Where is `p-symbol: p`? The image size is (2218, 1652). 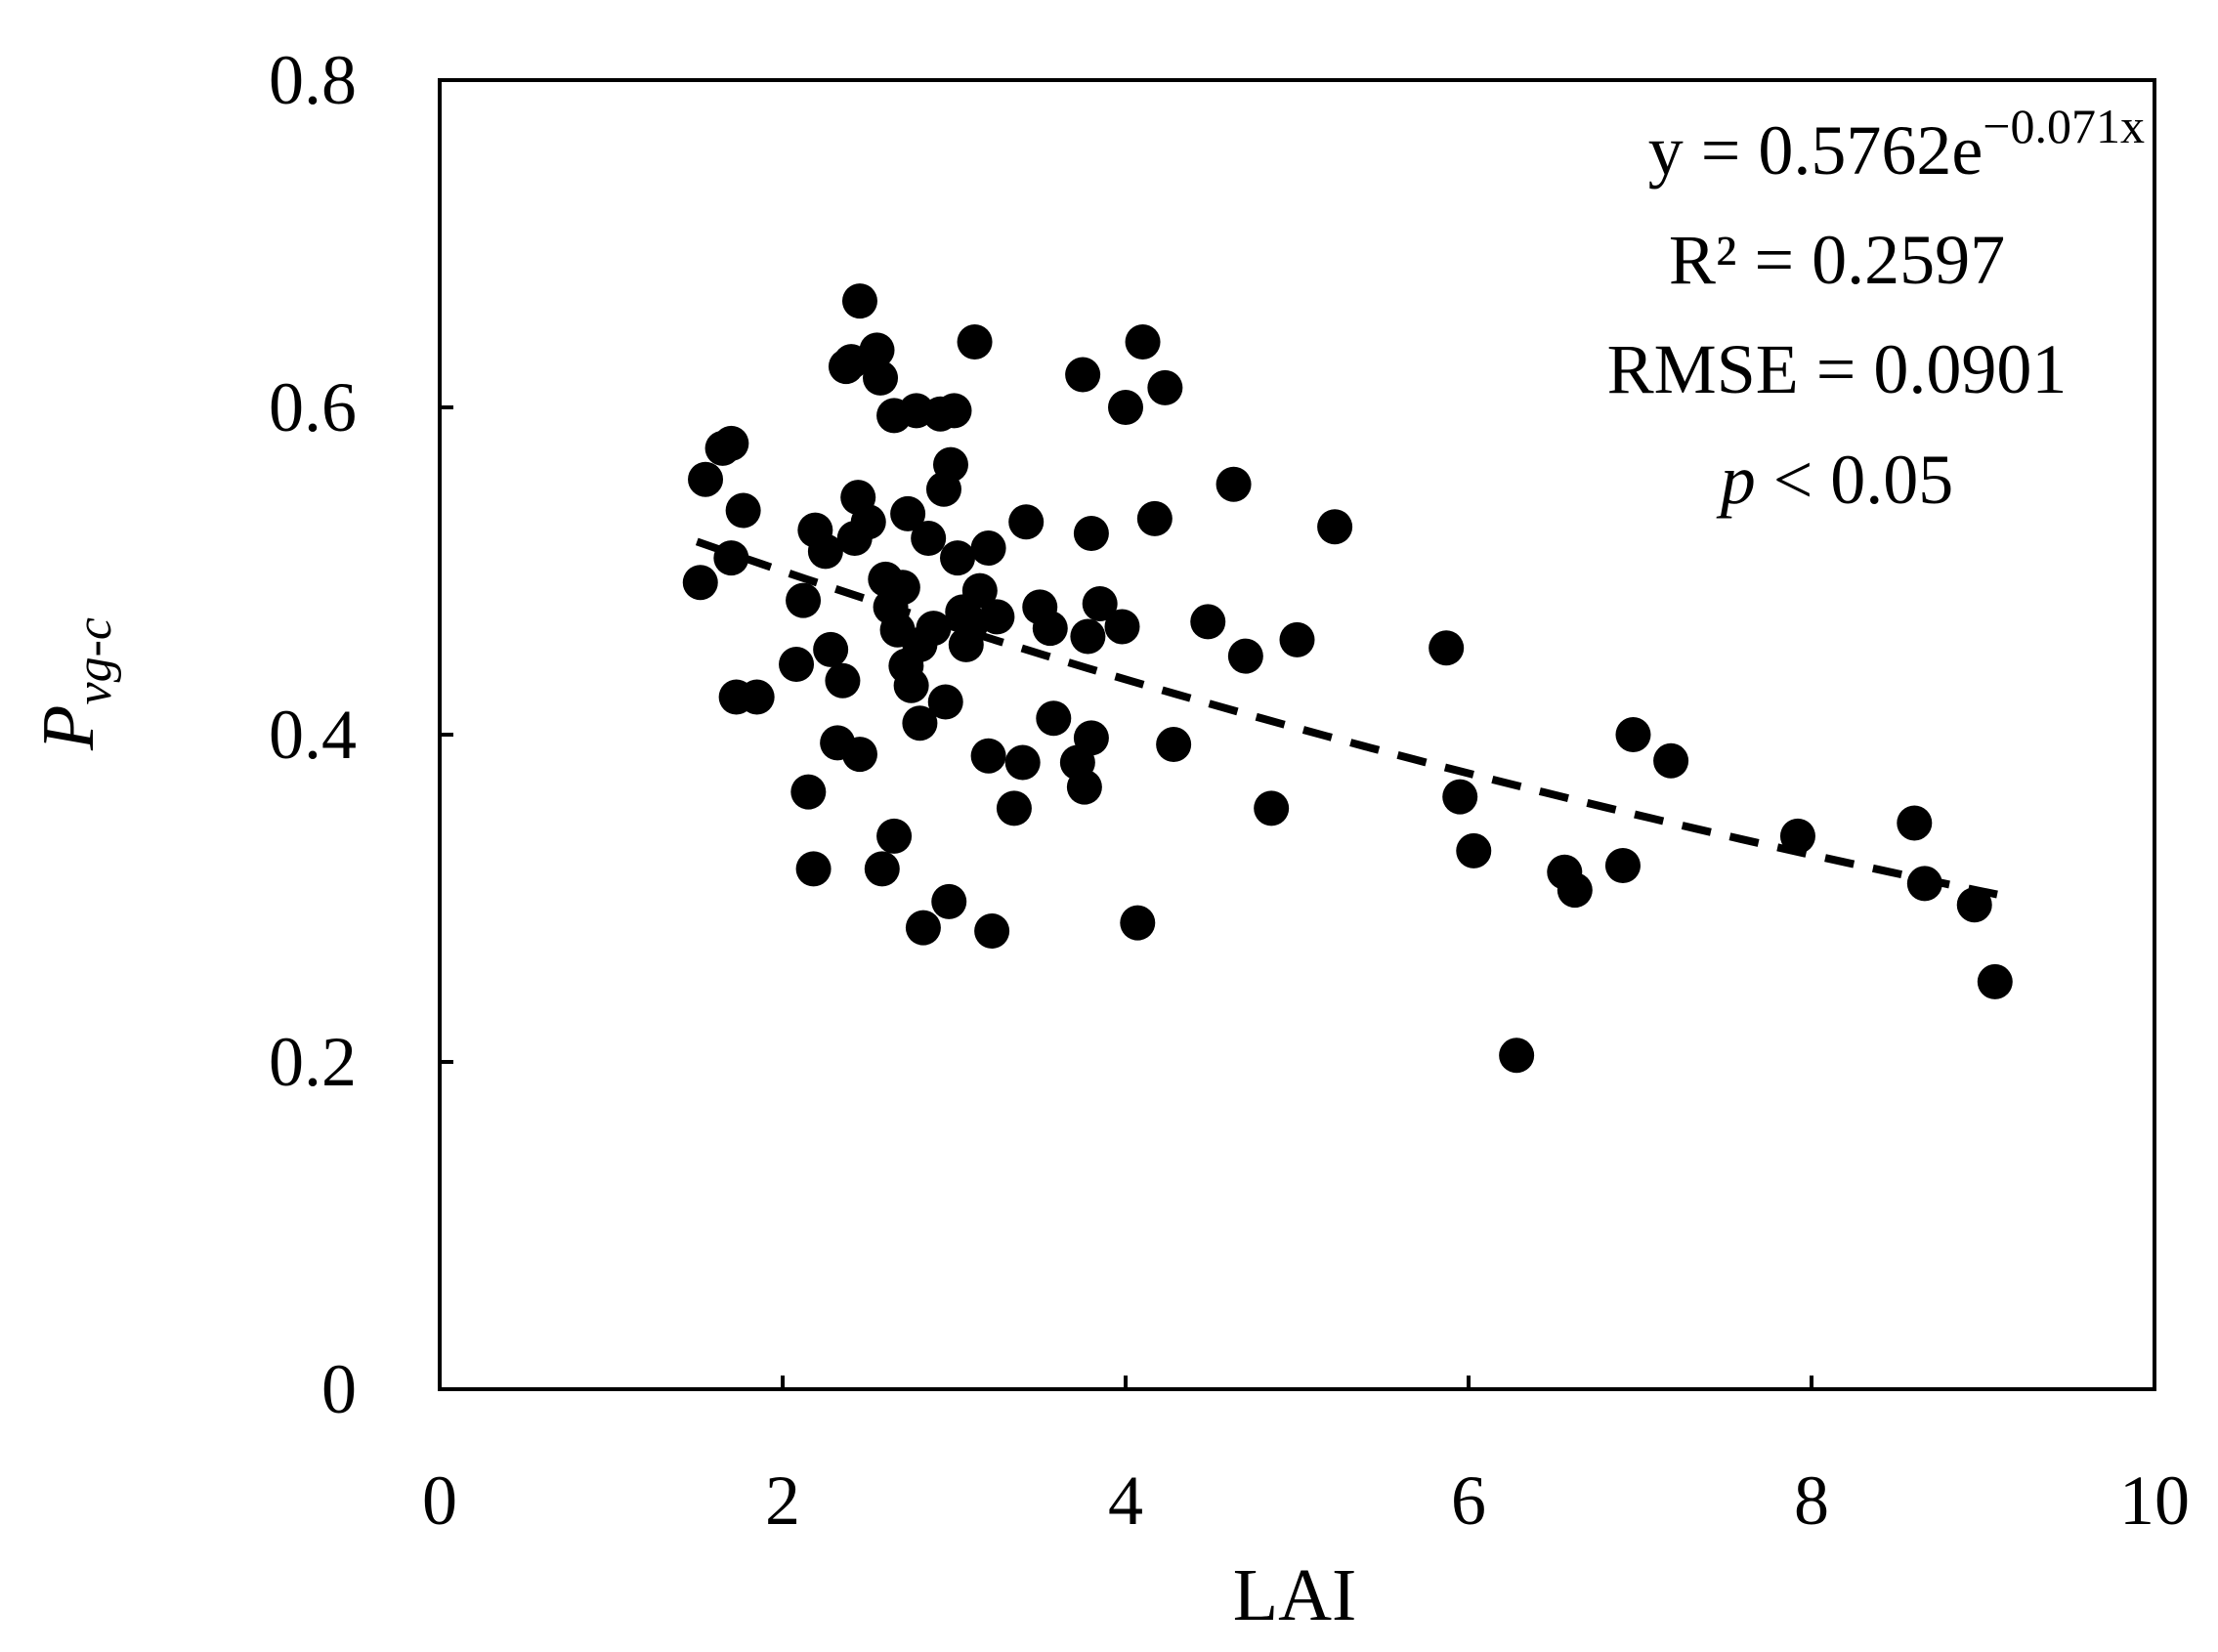
p-symbol: p is located at coordinates (1736, 480).